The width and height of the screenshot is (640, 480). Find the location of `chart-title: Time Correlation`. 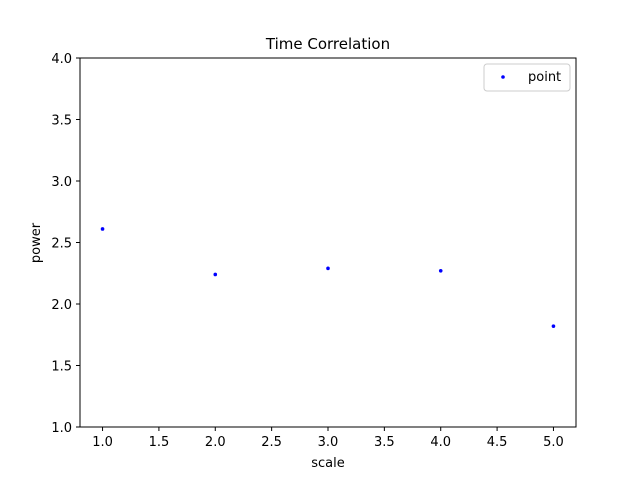

chart-title: Time Correlation is located at coordinates (327, 44).